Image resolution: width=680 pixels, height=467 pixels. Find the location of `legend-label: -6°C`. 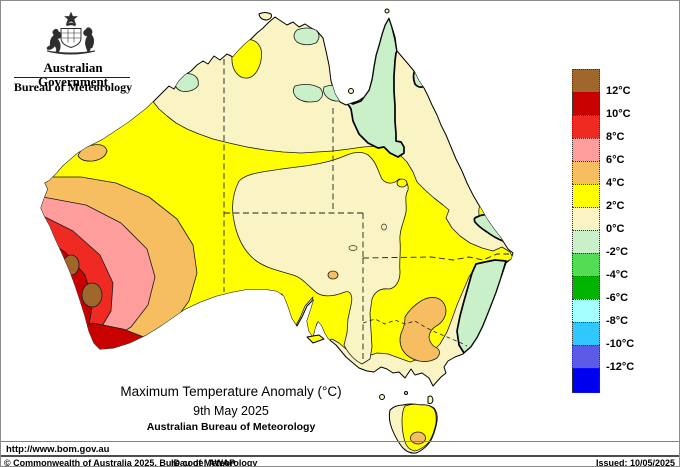

legend-label: -6°C is located at coordinates (617, 298).